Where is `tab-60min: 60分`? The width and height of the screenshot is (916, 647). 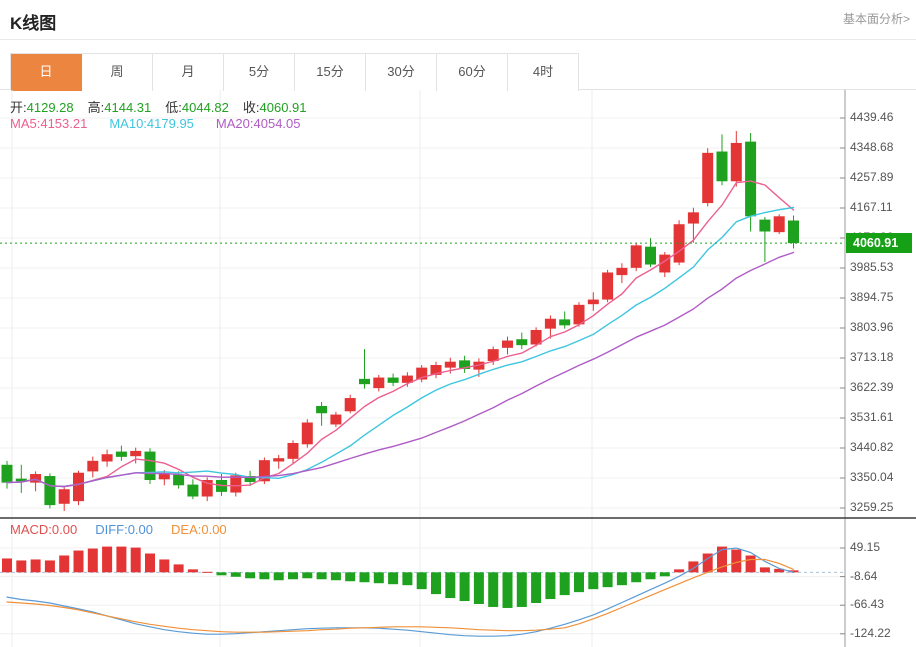
tab-60min: 60分 is located at coordinates (472, 72).